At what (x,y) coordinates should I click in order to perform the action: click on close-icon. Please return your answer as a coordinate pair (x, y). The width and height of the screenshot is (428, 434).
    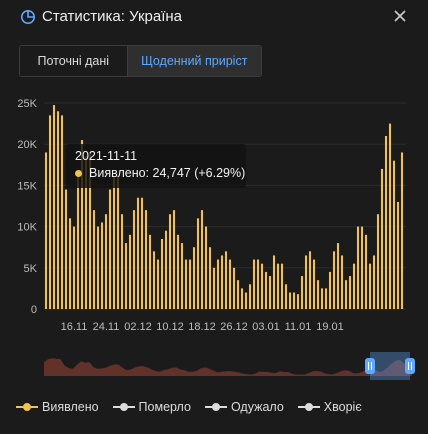
    Looking at the image, I should click on (400, 16).